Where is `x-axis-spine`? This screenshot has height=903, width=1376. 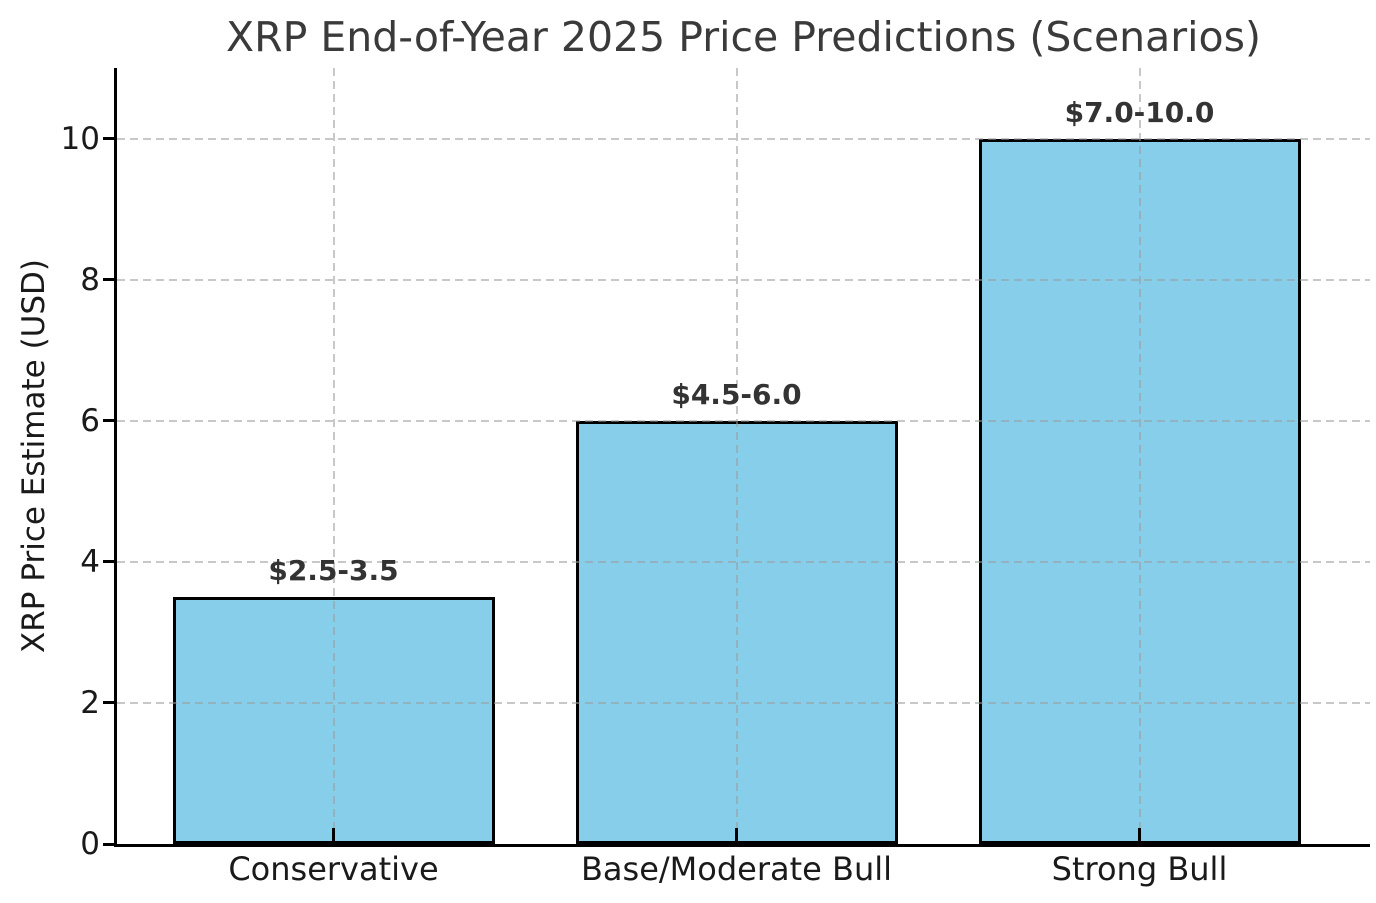 x-axis-spine is located at coordinates (742, 845).